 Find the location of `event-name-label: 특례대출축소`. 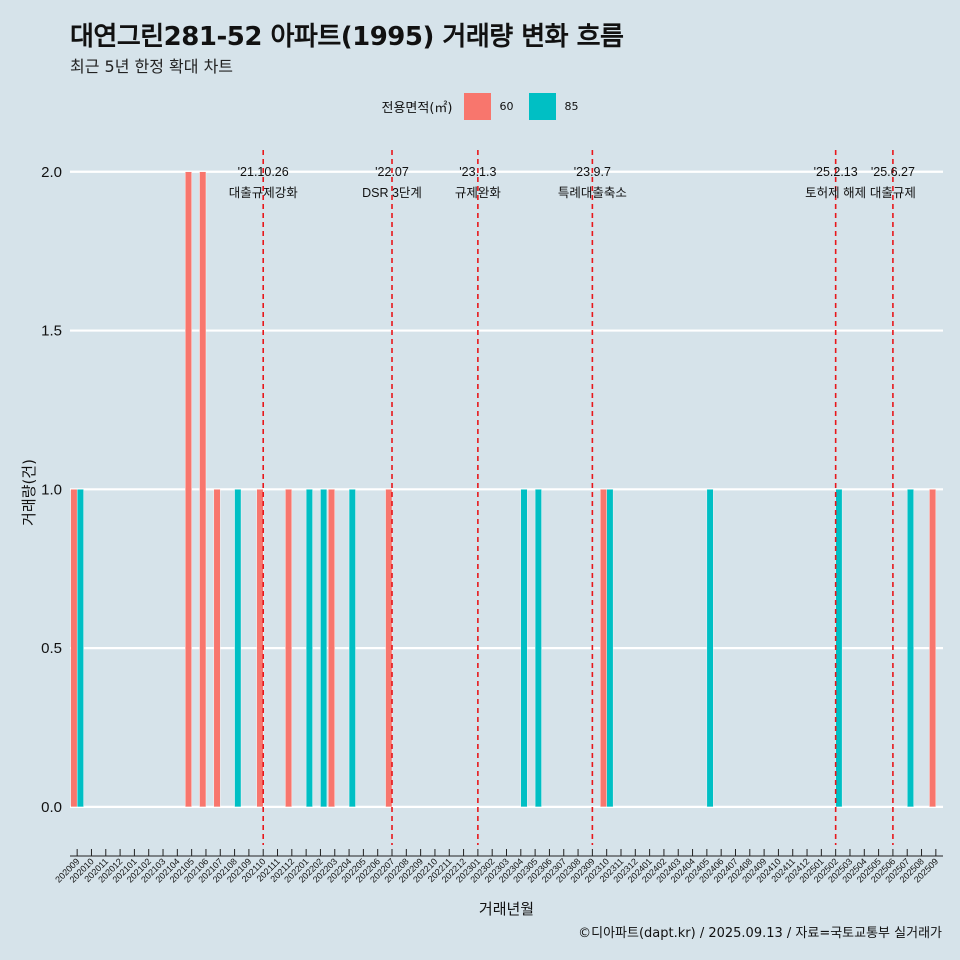

event-name-label: 특례대출축소 is located at coordinates (592, 193).